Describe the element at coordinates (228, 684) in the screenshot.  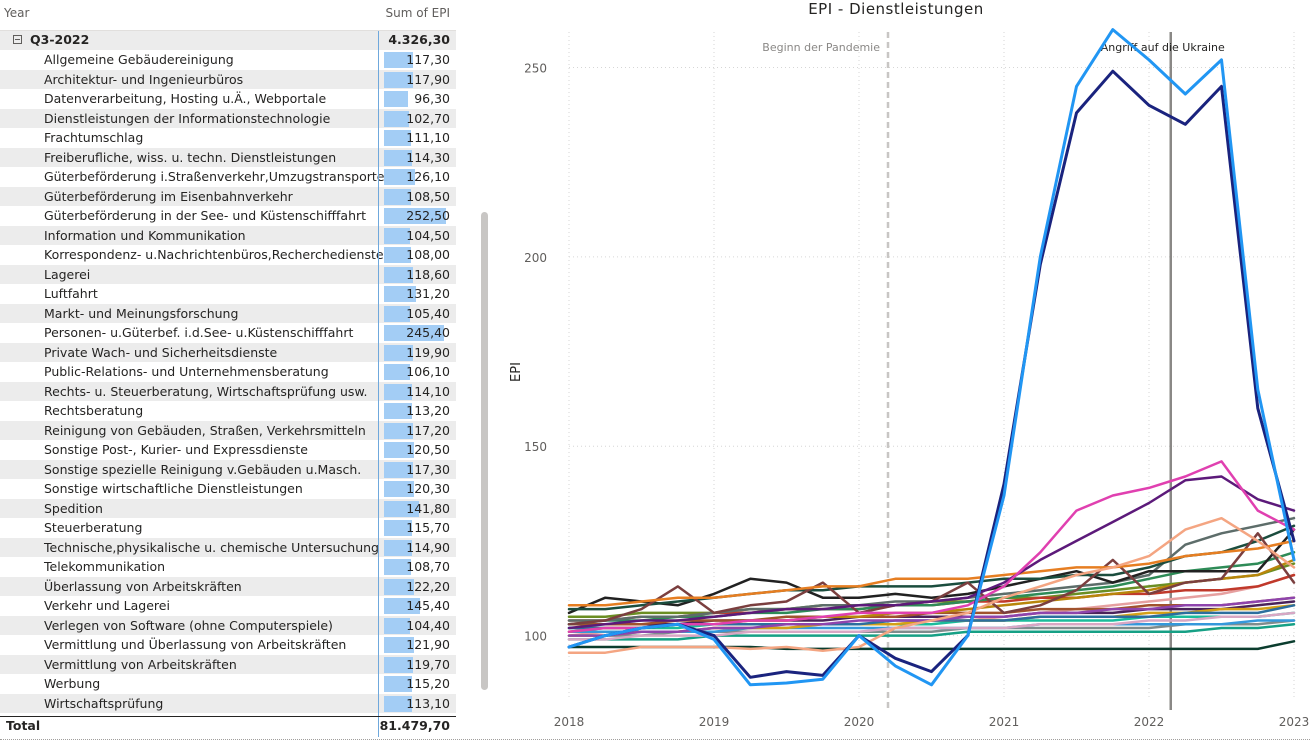
I see `table-row: Werbung 115,20` at that location.